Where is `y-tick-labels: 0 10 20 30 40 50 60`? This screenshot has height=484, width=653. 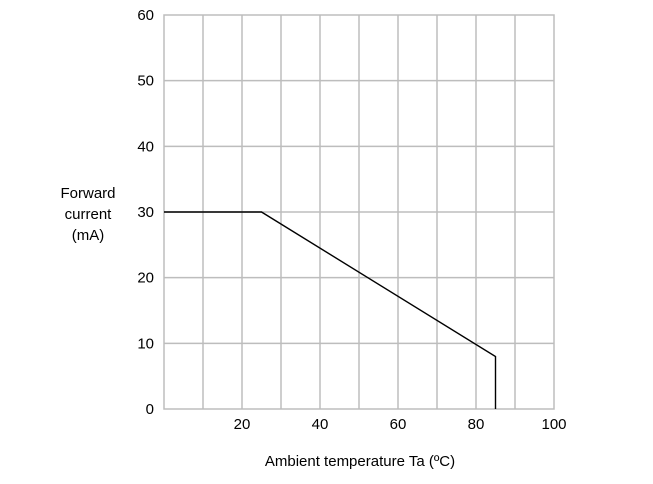 y-tick-labels: 0 10 20 30 40 50 60 is located at coordinates (145, 212).